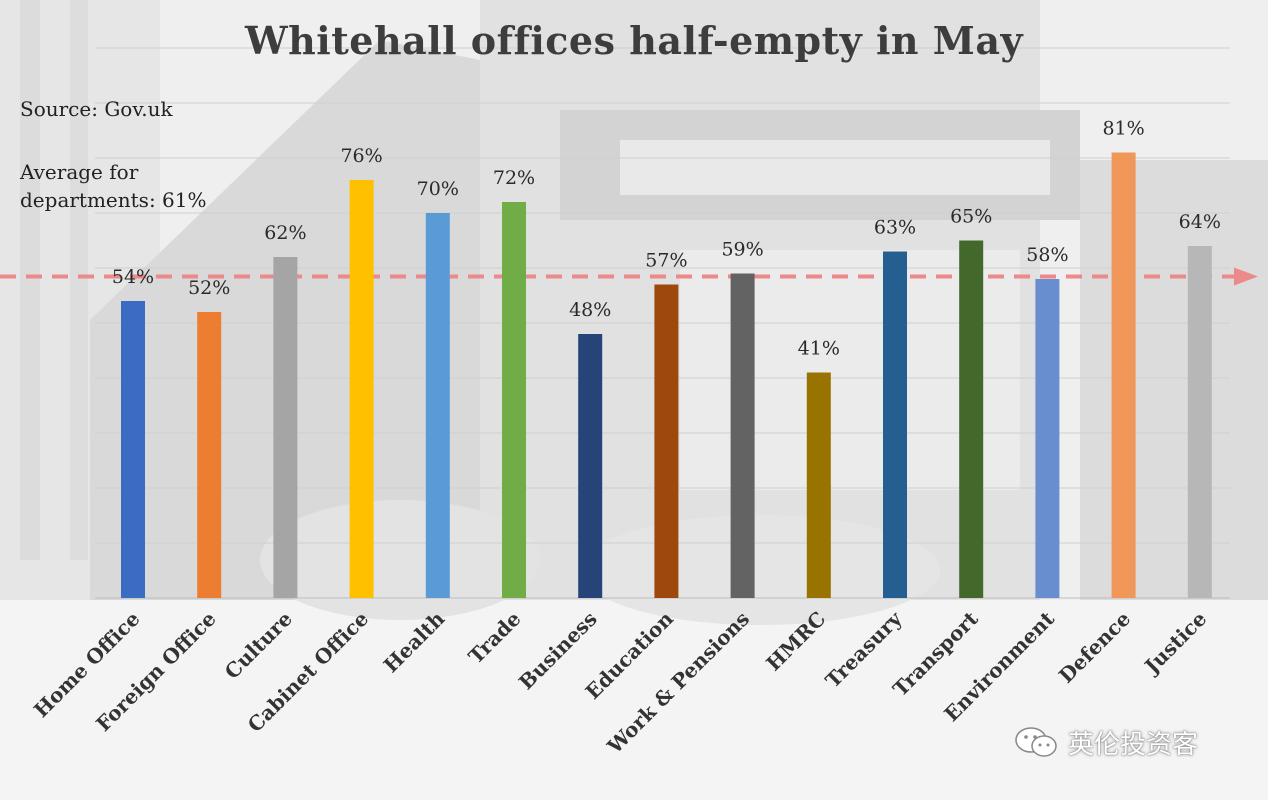 The width and height of the screenshot is (1268, 800). What do you see at coordinates (1200, 222) in the screenshot?
I see `value-label: 64%` at bounding box center [1200, 222].